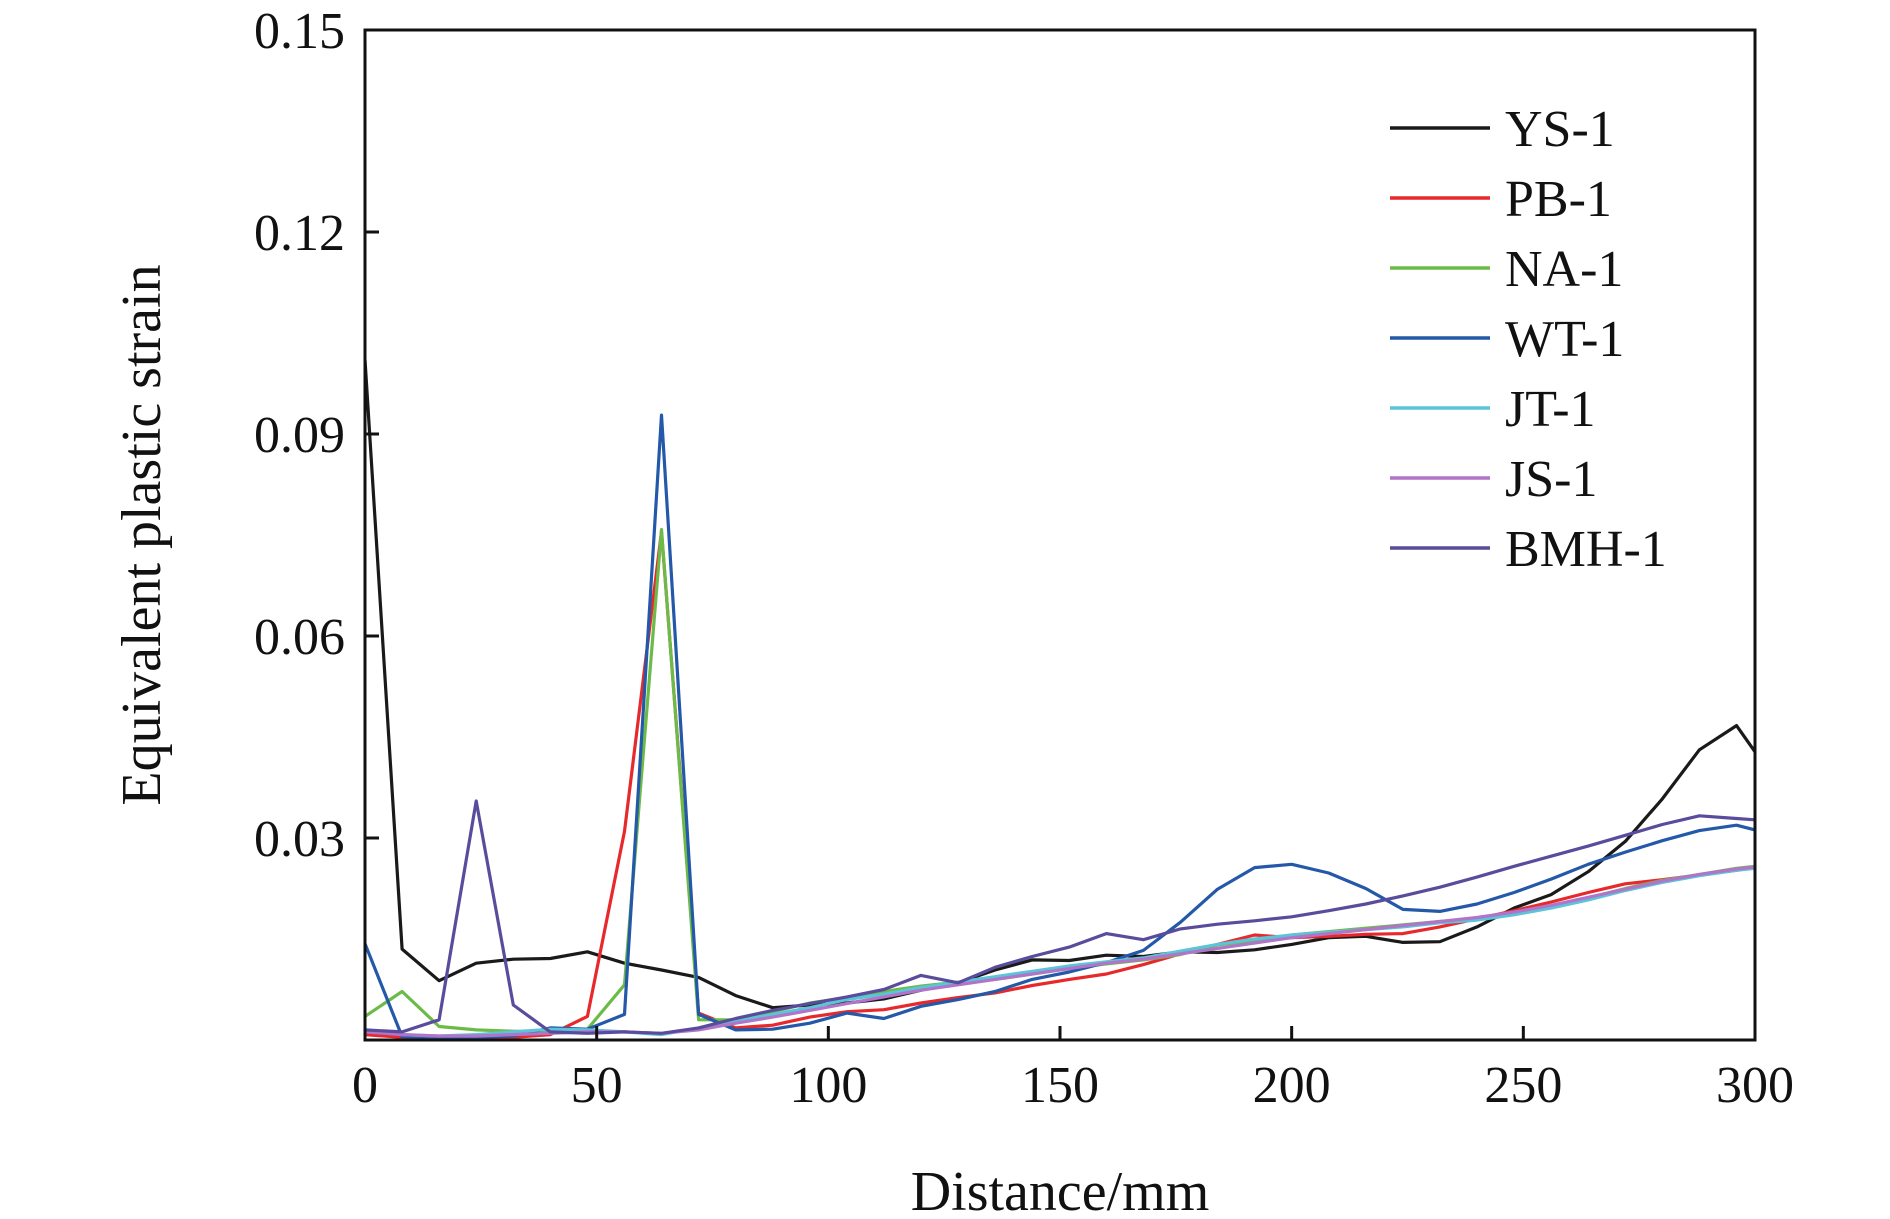 This screenshot has width=1890, height=1219. I want to click on legend-label-na-1: NA-1, so click(1564, 269).